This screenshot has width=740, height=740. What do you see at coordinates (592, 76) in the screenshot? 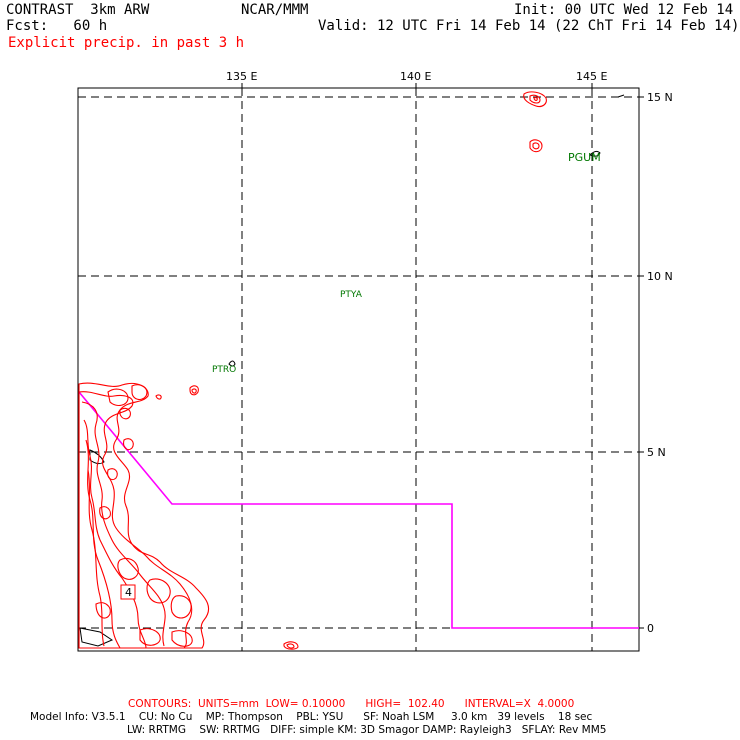
I see `lon-label-145: 145 E` at bounding box center [592, 76].